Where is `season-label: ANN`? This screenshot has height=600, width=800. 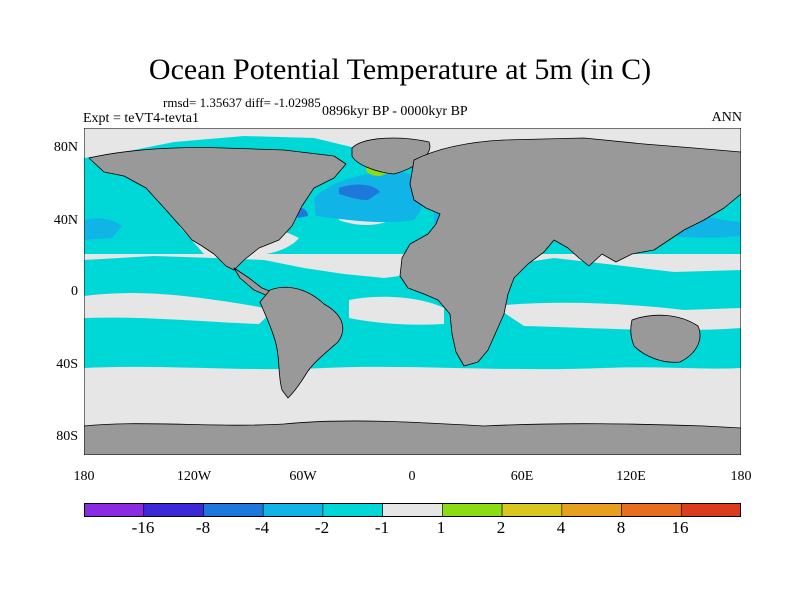
season-label: ANN is located at coordinates (726, 117).